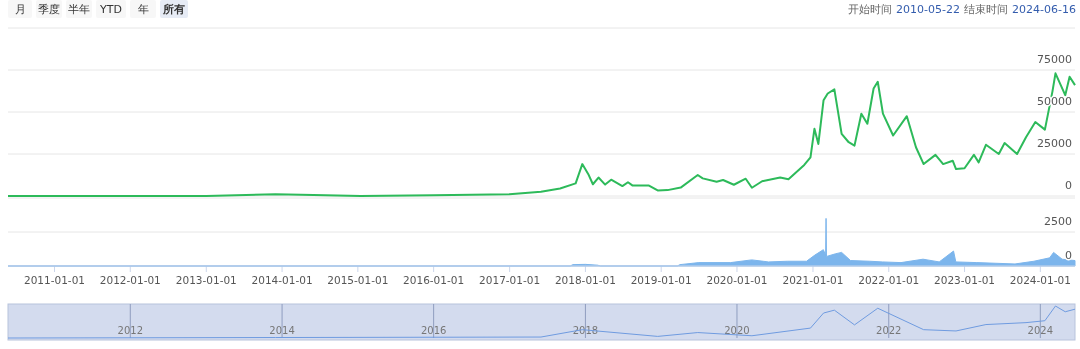 The image size is (1080, 349). I want to click on text: 结束时间, so click(986, 9).